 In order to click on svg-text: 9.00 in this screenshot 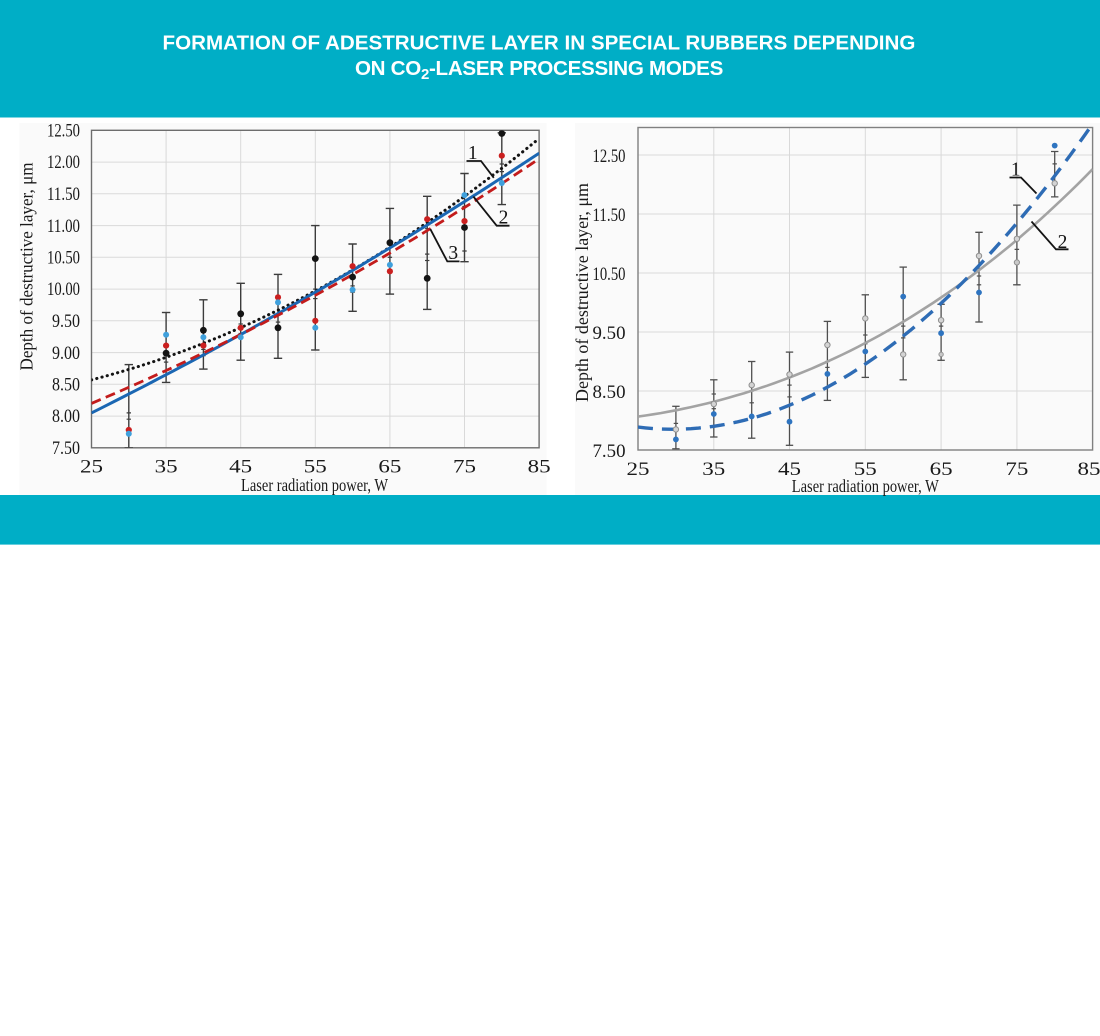, I will do `click(66, 354)`.